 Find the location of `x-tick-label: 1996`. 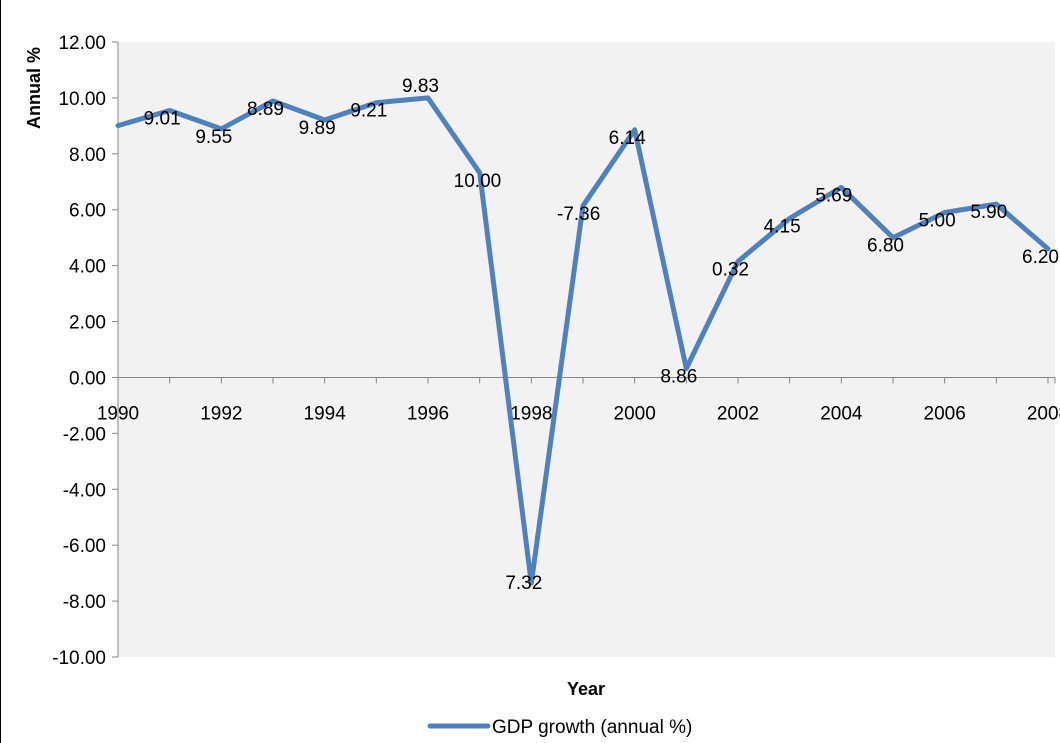

x-tick-label: 1996 is located at coordinates (428, 413).